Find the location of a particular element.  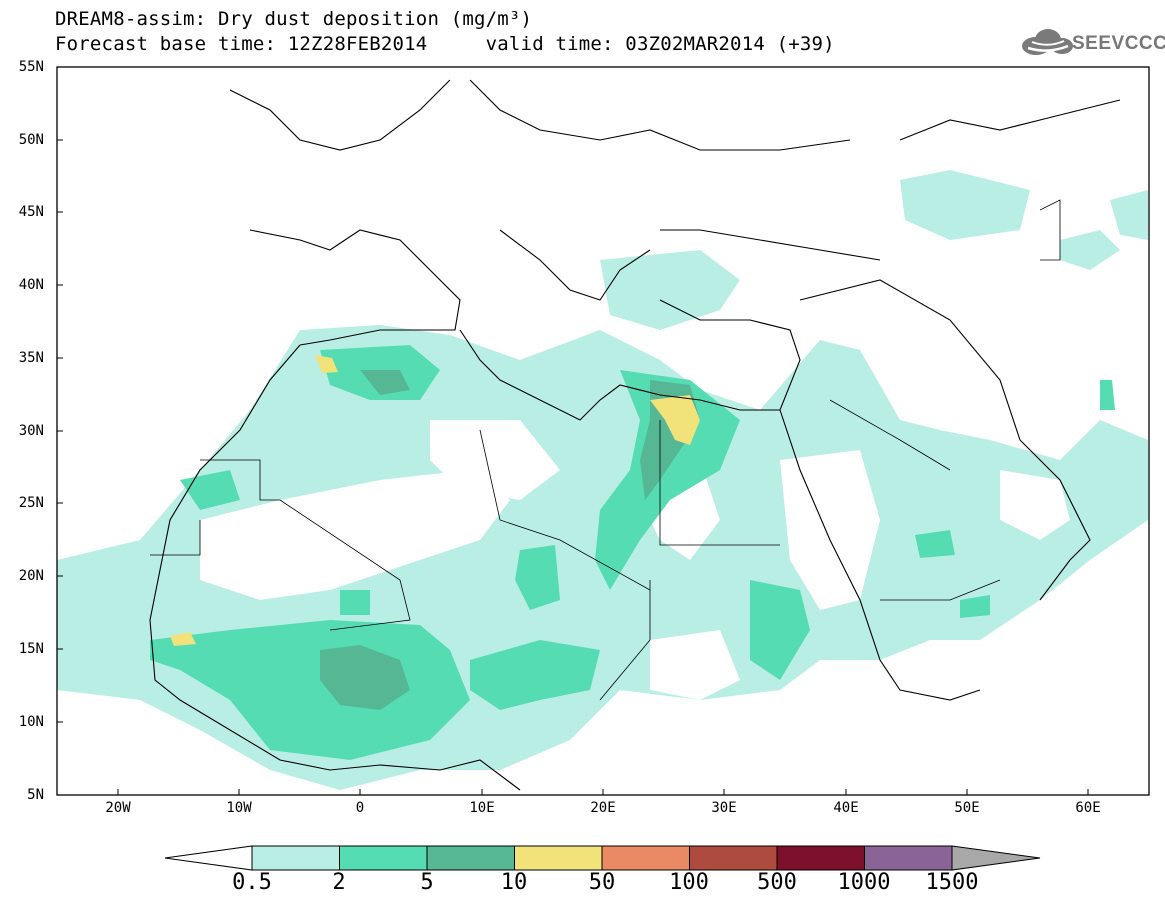

legend-label-1000: 1000 is located at coordinates (864, 882).